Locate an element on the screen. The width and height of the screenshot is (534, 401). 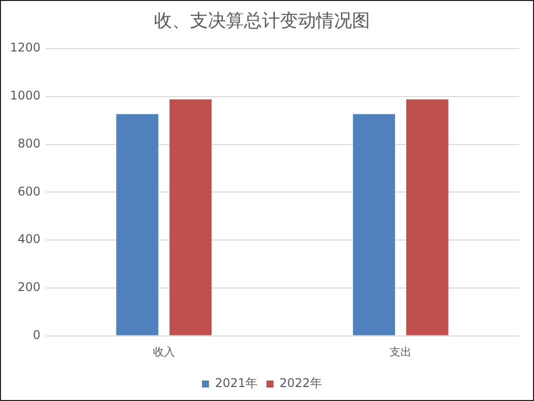
y-tick-label: 1200 is located at coordinates (25, 47).